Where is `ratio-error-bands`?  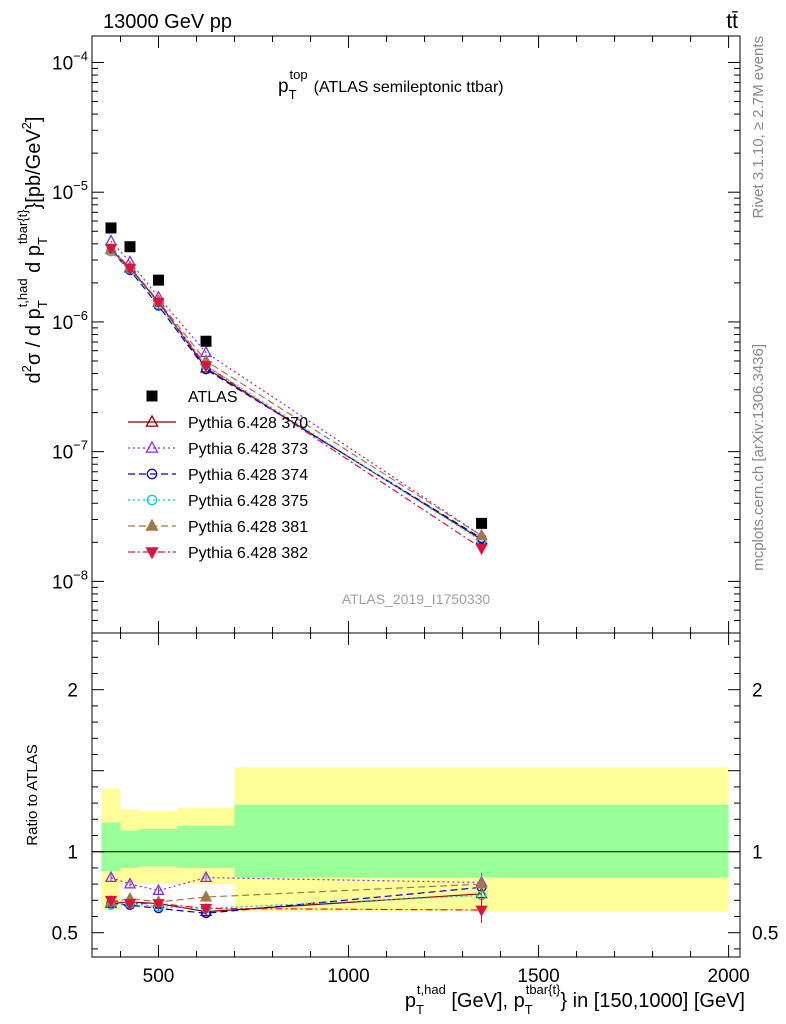 ratio-error-bands is located at coordinates (415, 839).